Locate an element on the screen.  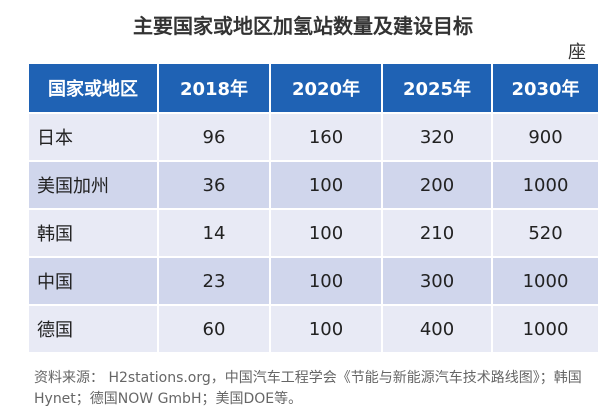
table-cell: 23 is located at coordinates (214, 281).